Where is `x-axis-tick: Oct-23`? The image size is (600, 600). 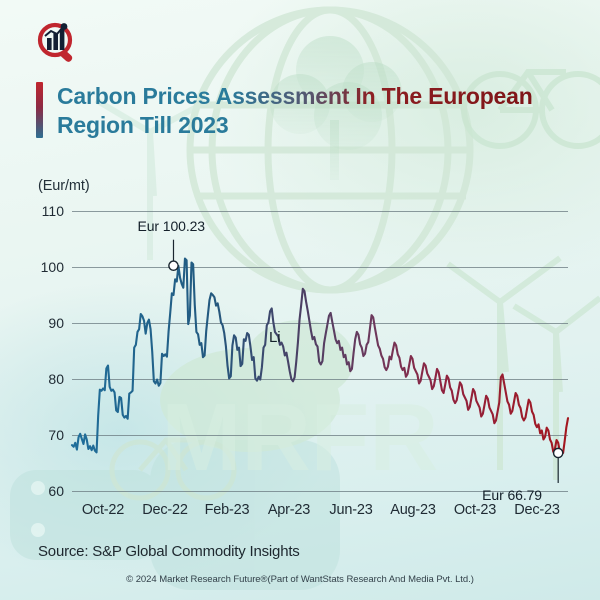
x-axis-tick: Oct-23 is located at coordinates (475, 510).